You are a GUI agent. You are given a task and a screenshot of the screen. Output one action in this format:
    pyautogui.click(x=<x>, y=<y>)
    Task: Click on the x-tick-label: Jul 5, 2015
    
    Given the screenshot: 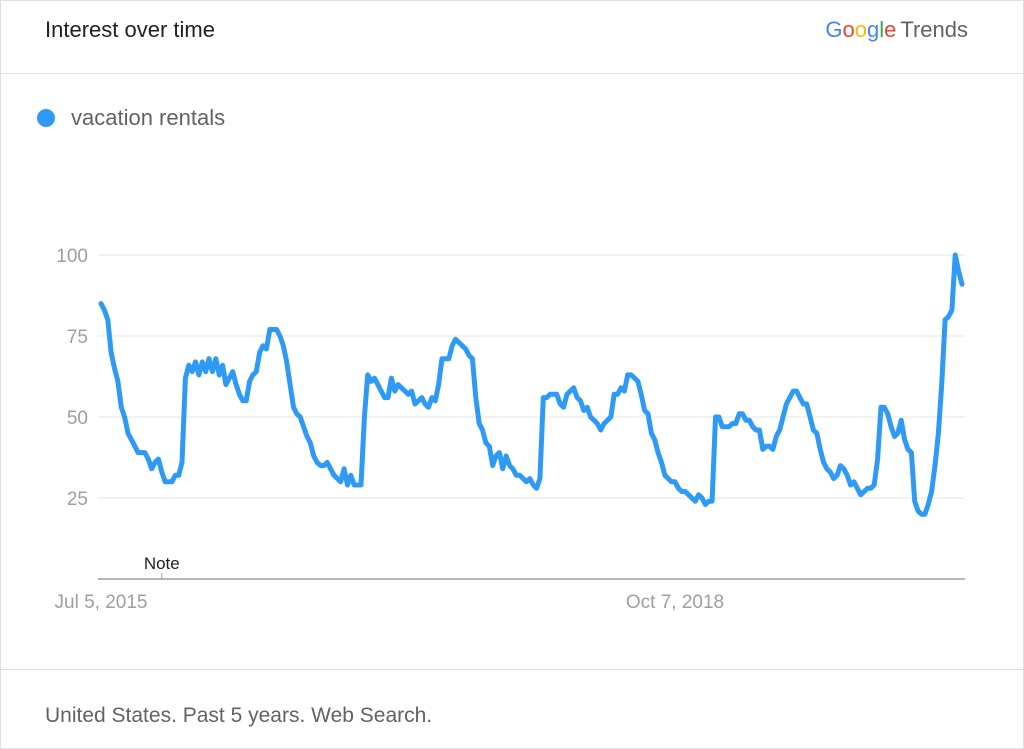 What is the action you would take?
    pyautogui.click(x=101, y=602)
    